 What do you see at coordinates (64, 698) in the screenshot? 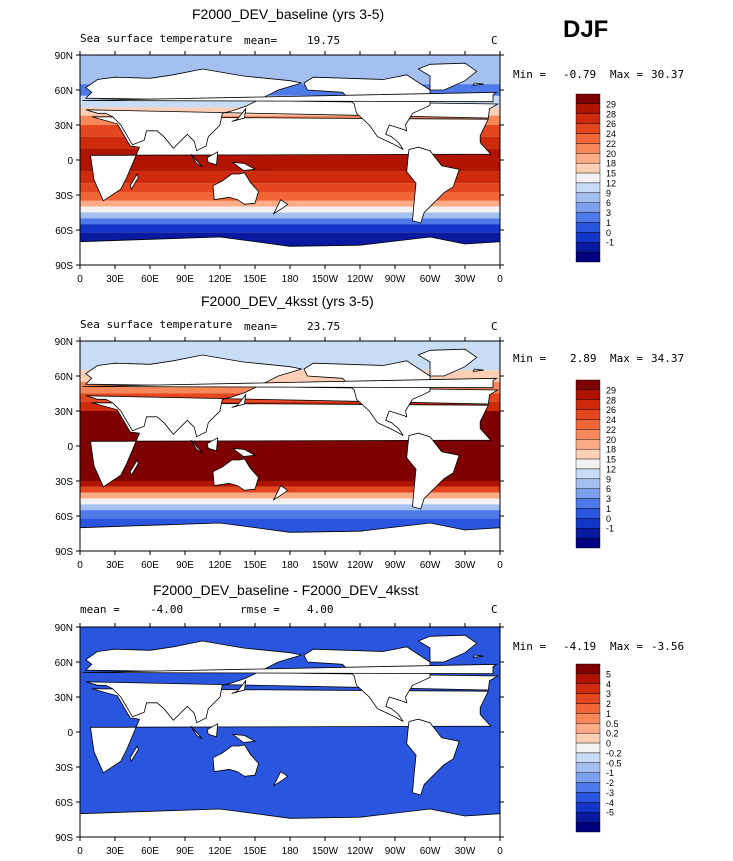
I see `lat-tick-label: 30N` at bounding box center [64, 698].